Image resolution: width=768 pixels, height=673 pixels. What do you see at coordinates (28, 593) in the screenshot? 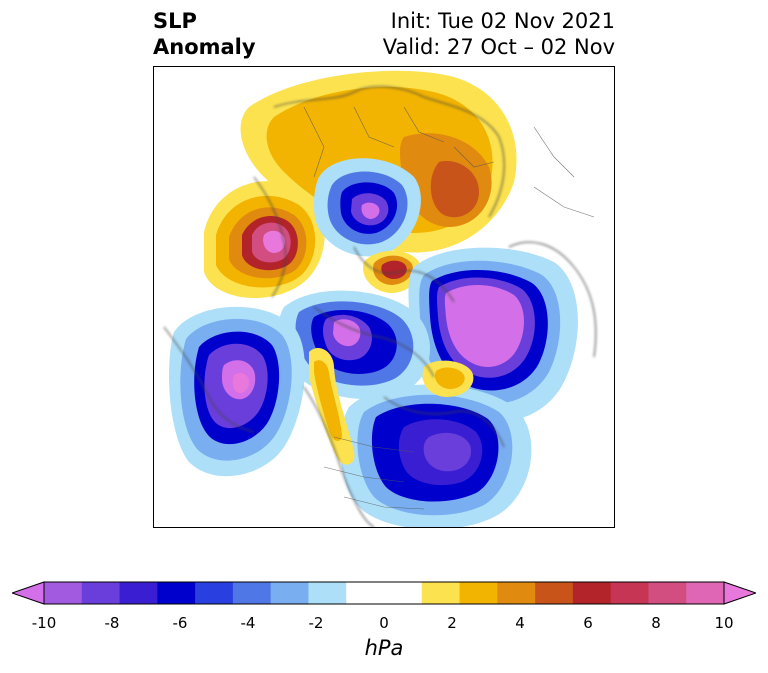
I see `colorbar-extend-min` at bounding box center [28, 593].